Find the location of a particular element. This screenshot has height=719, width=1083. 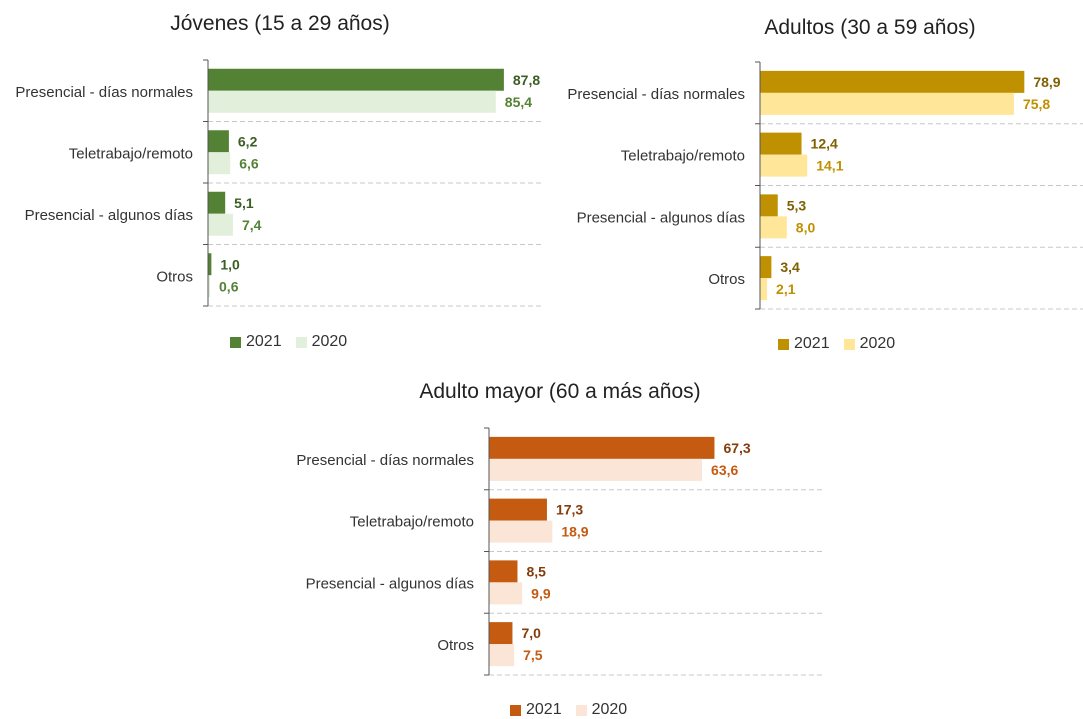

data-label-2020-3: 2,1 is located at coordinates (786, 289).